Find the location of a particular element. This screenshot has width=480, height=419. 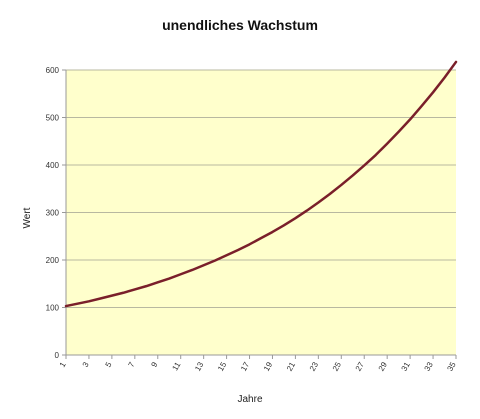

x-tick-label: 5 is located at coordinates (109, 364).